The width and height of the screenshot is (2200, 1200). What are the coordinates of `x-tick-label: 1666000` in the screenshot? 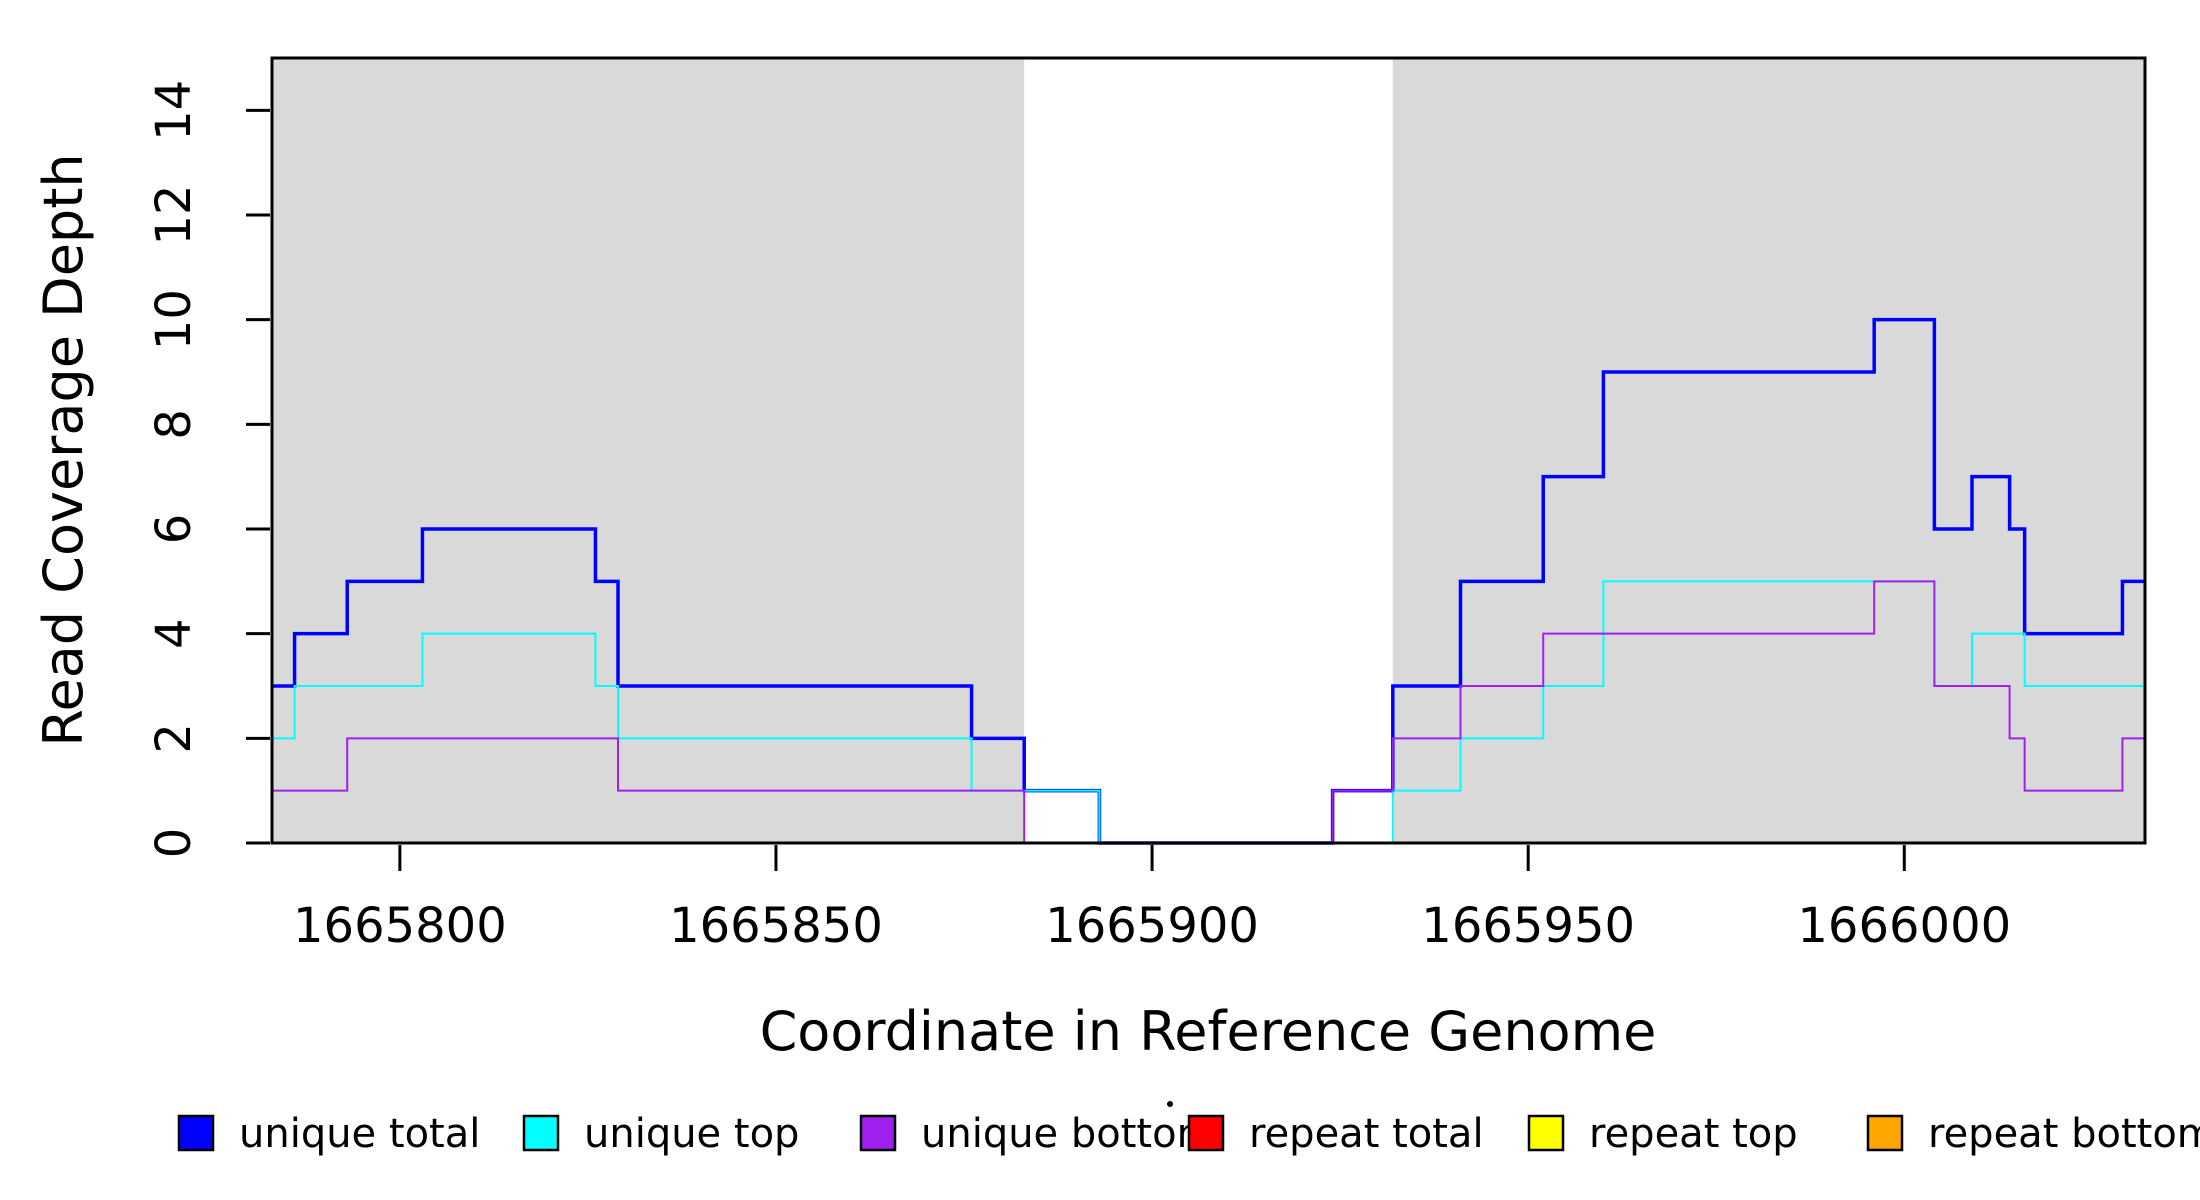 It's located at (1904, 926).